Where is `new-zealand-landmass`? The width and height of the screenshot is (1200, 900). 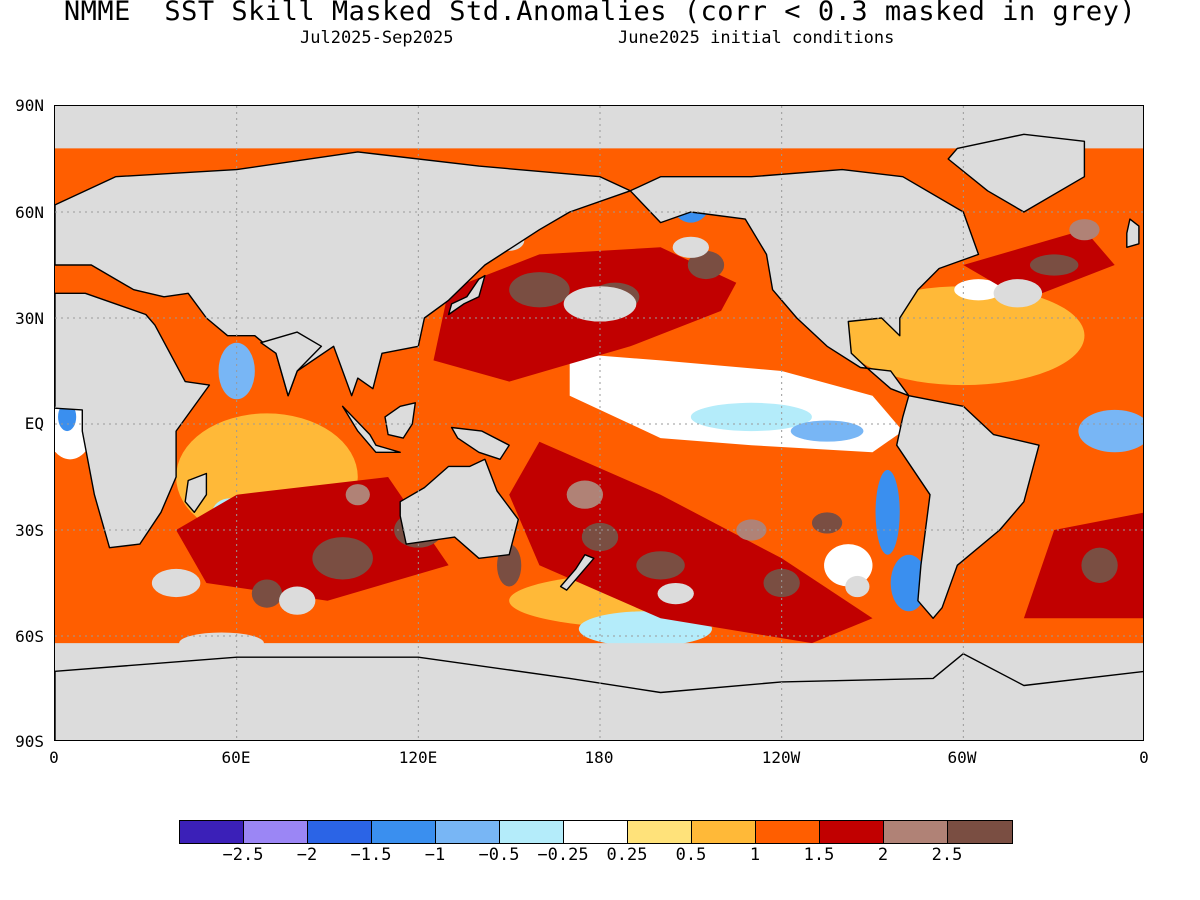 new-zealand-landmass is located at coordinates (577, 572).